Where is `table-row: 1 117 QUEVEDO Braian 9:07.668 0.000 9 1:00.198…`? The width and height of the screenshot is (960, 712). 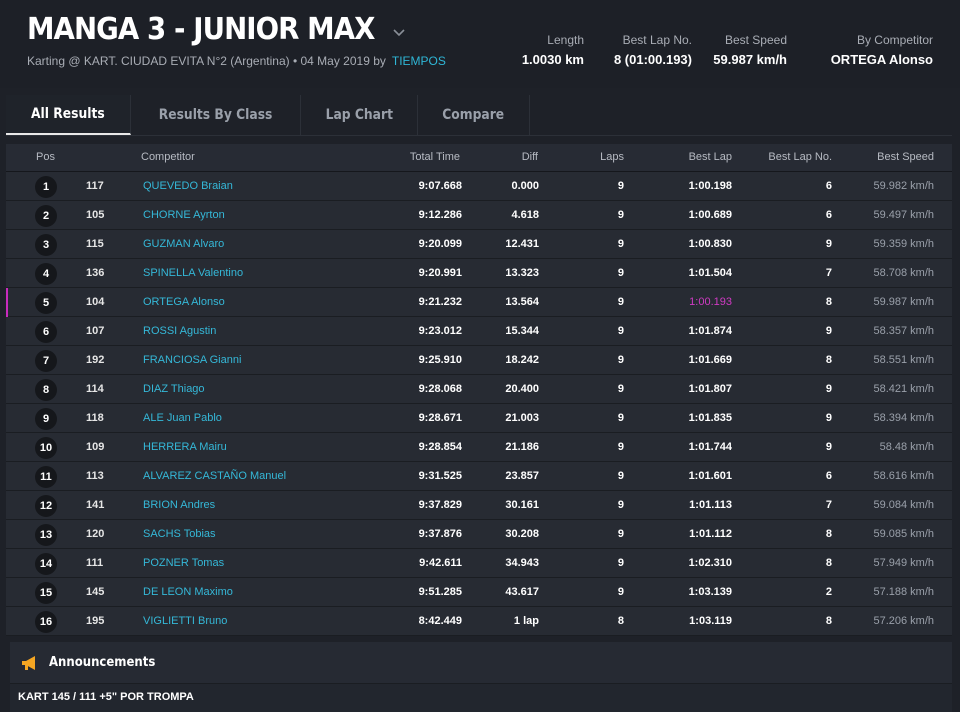 table-row: 1 117 QUEVEDO Braian 9:07.668 0.000 9 1:00.198… is located at coordinates (479, 186).